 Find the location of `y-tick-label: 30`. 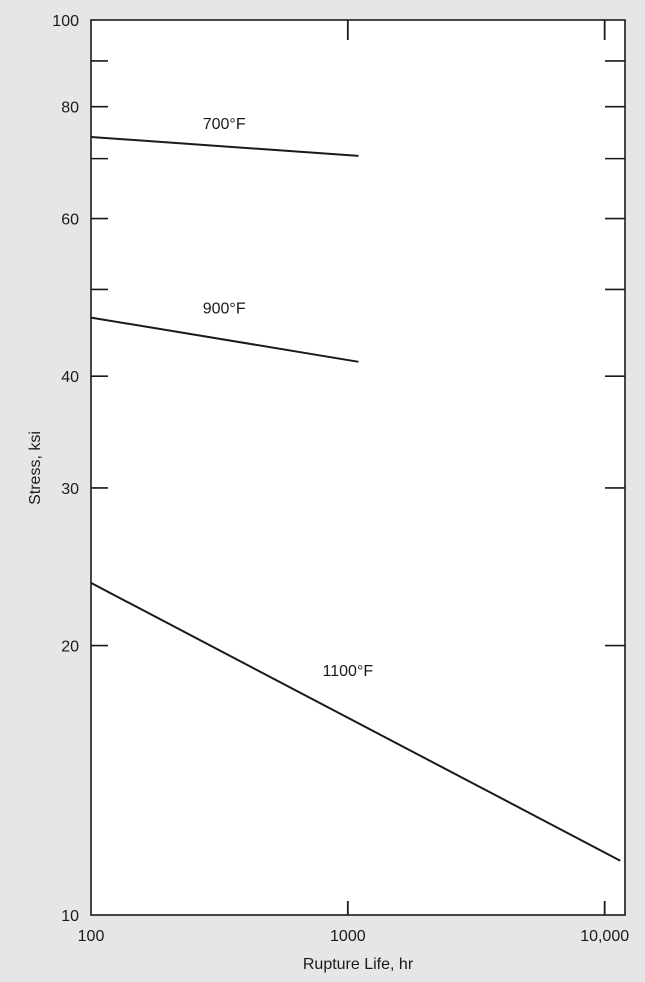

y-tick-label: 30 is located at coordinates (70, 489).